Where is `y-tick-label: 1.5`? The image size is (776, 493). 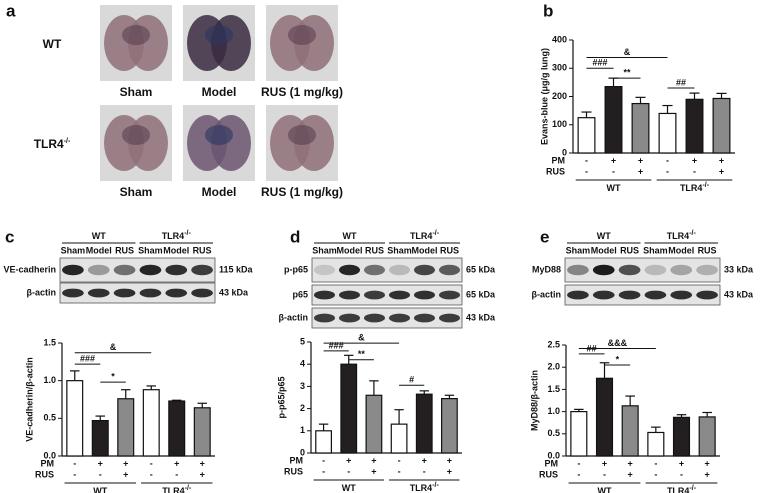 y-tick-label: 1.5 is located at coordinates (49, 342).